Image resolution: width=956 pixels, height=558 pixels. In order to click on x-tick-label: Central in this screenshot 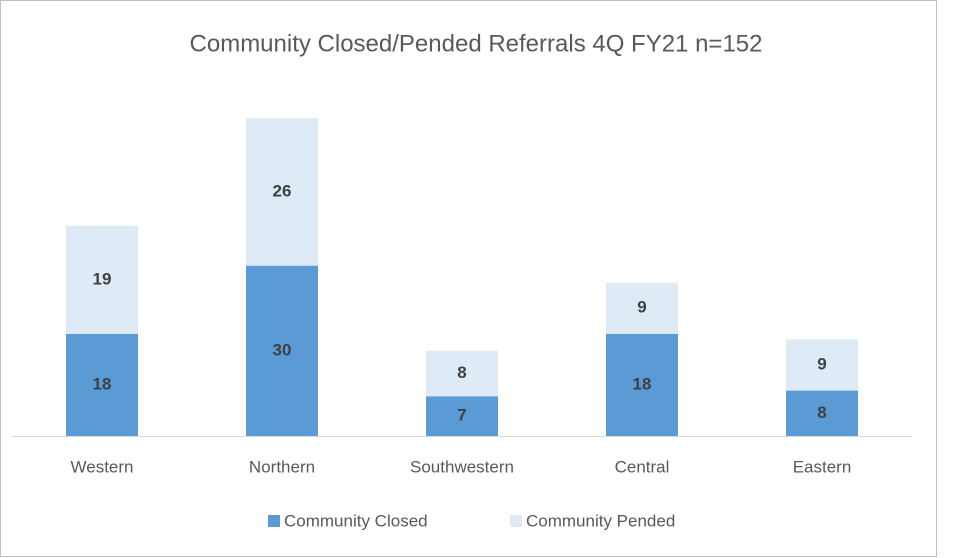, I will do `click(642, 466)`.